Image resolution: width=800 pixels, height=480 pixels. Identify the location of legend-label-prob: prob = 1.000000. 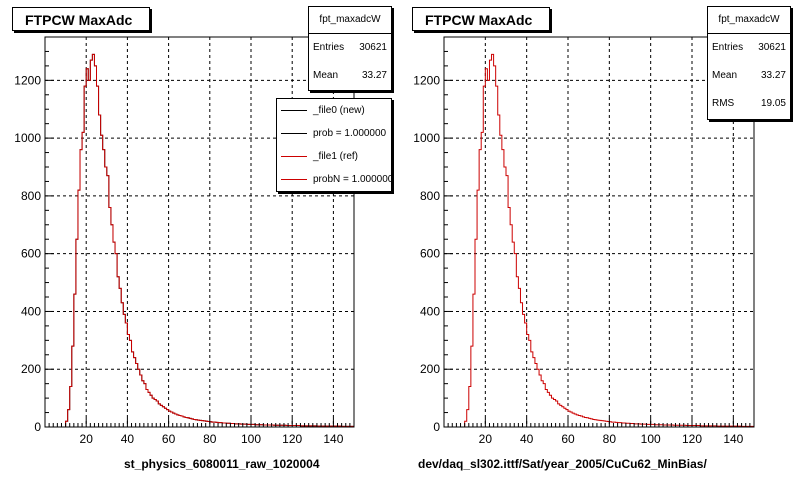
(350, 133).